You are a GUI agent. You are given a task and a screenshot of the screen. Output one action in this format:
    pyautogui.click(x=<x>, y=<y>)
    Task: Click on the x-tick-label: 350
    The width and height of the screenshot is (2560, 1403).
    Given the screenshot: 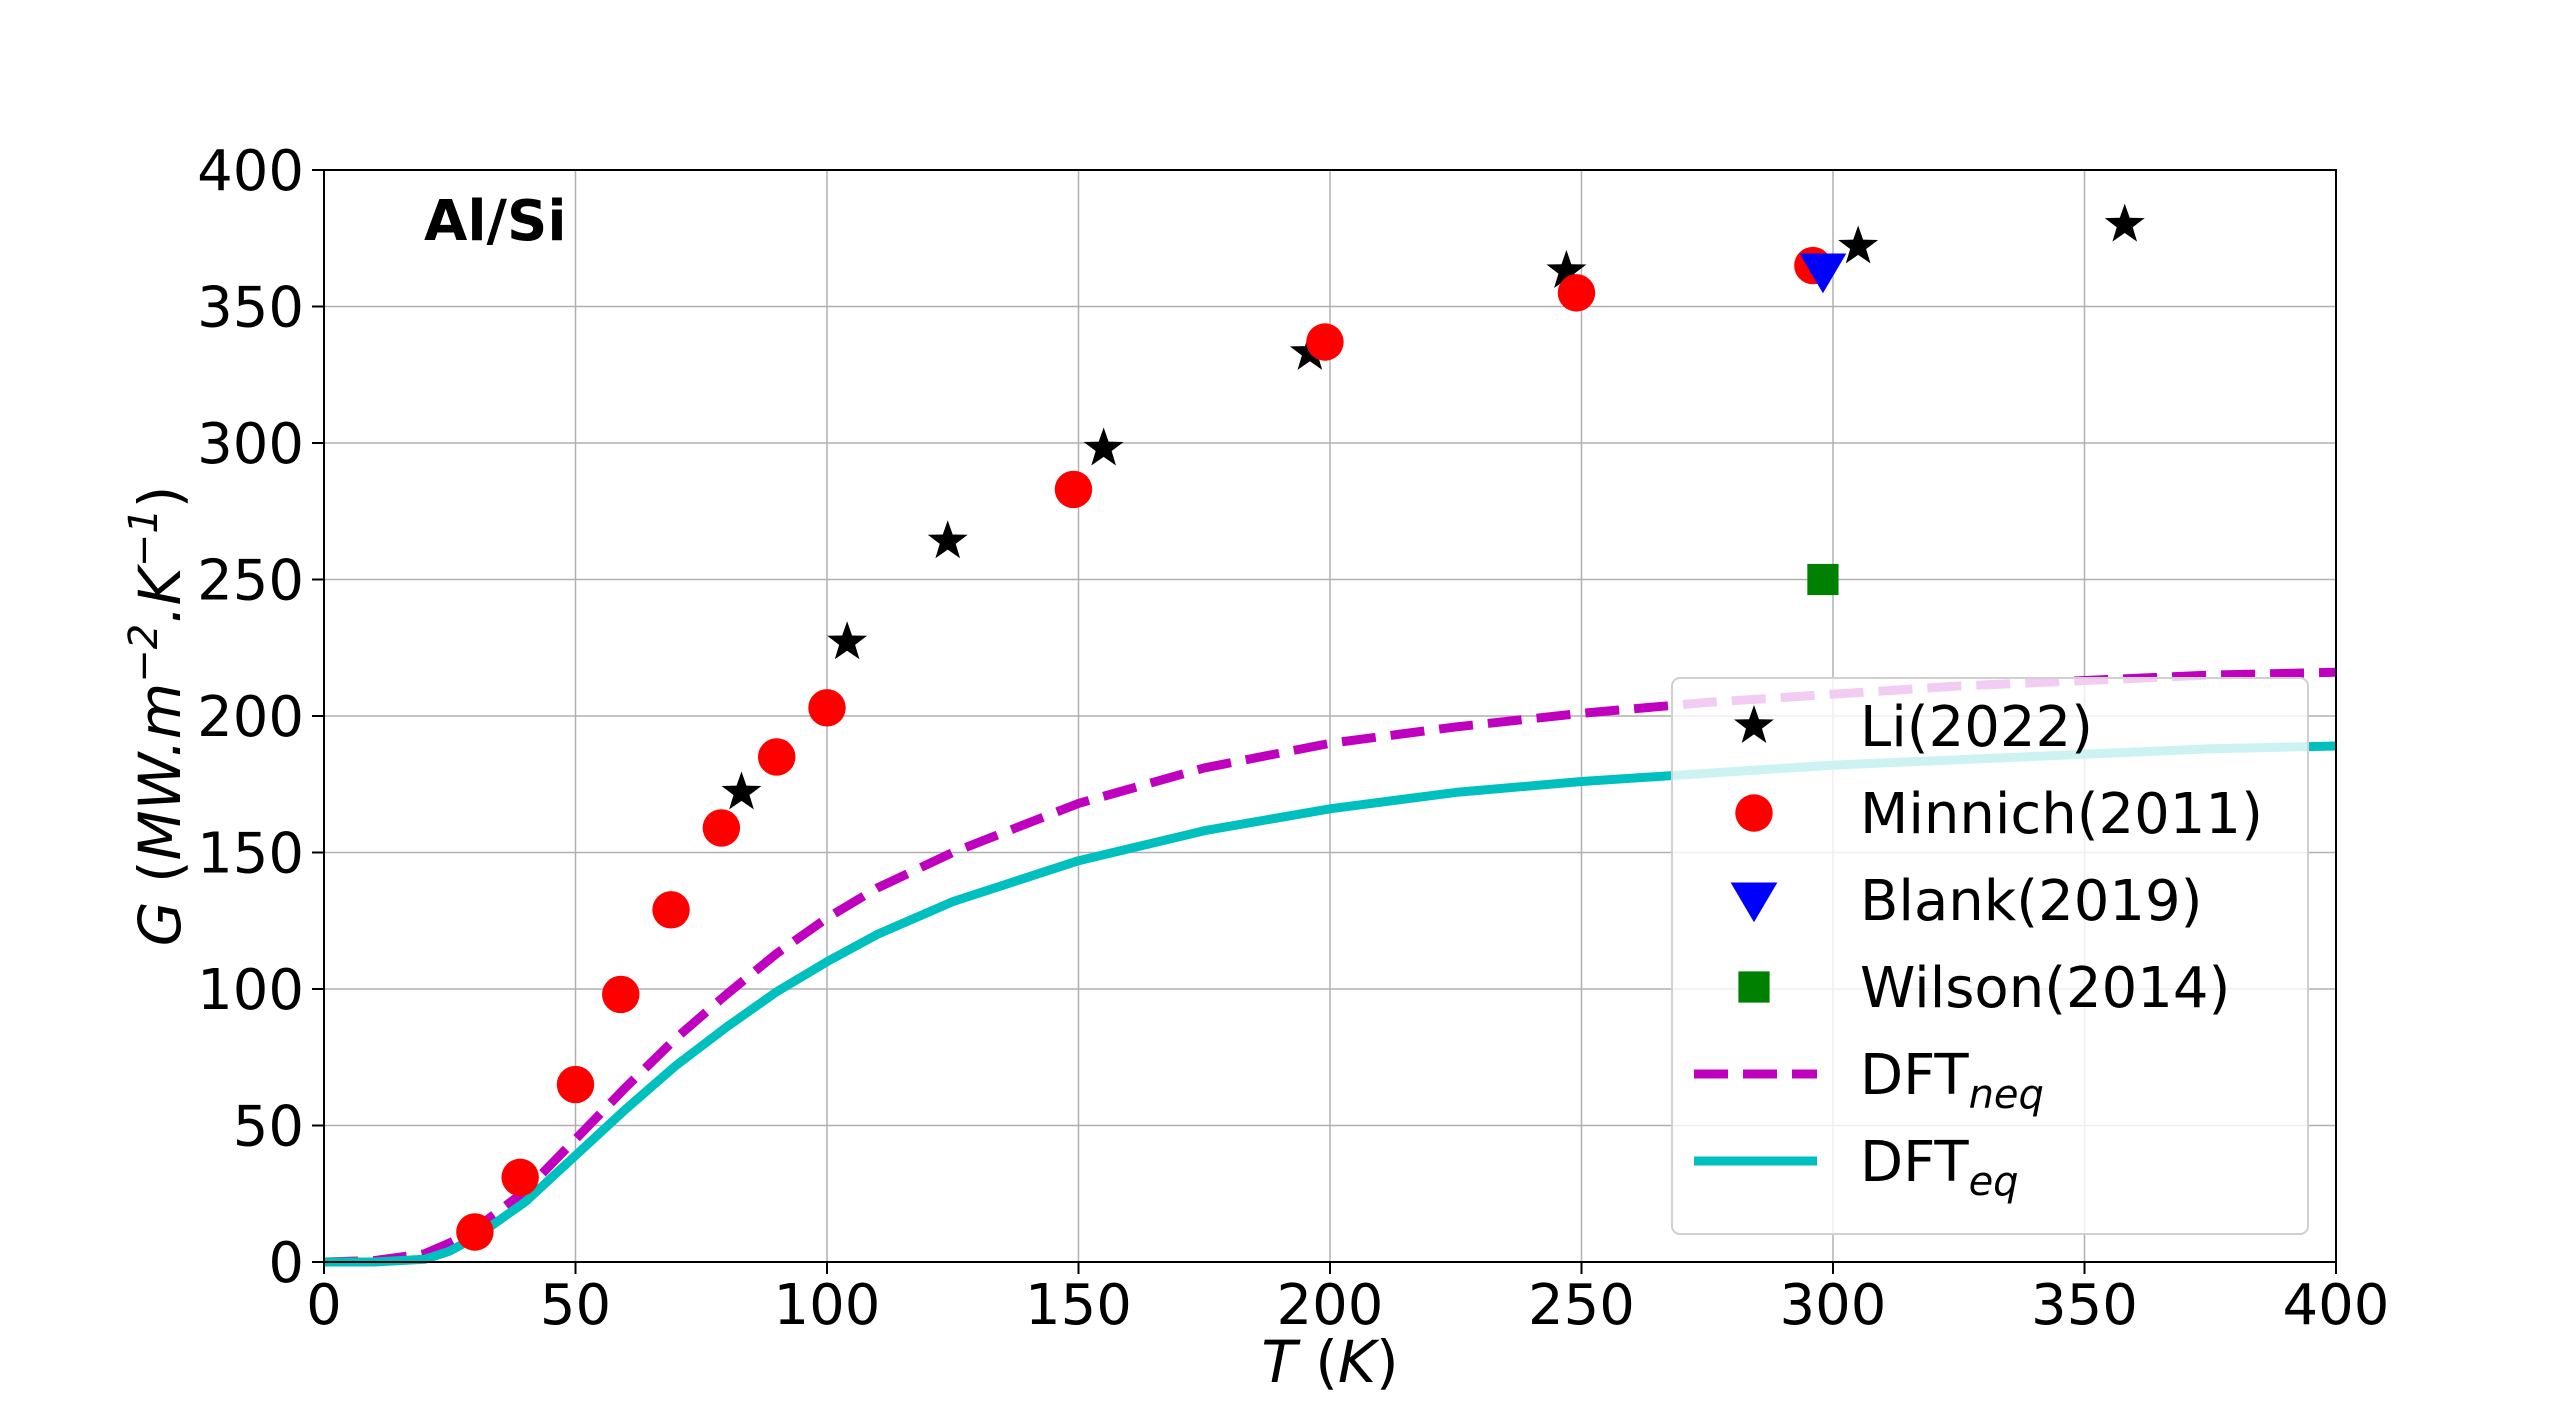 What is the action you would take?
    pyautogui.click(x=2084, y=1305)
    